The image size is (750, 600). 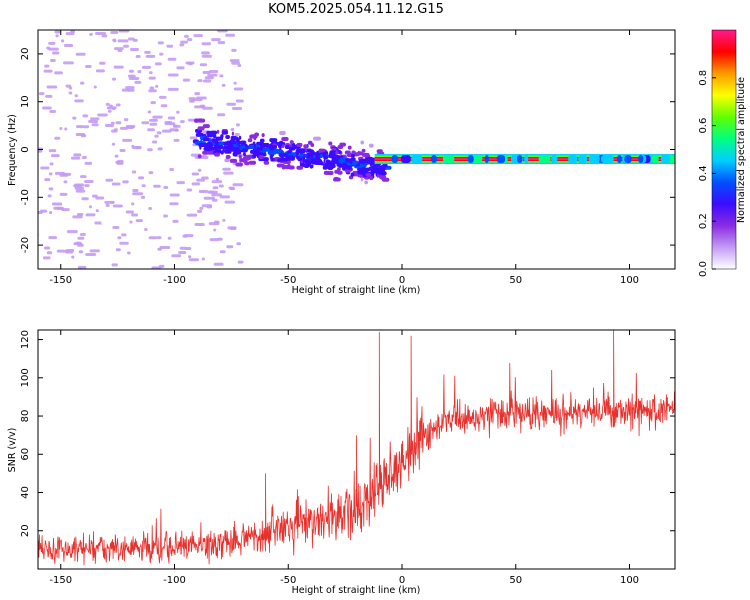 I want to click on snr-ylabel: SNR (v/v), so click(x=12, y=450).